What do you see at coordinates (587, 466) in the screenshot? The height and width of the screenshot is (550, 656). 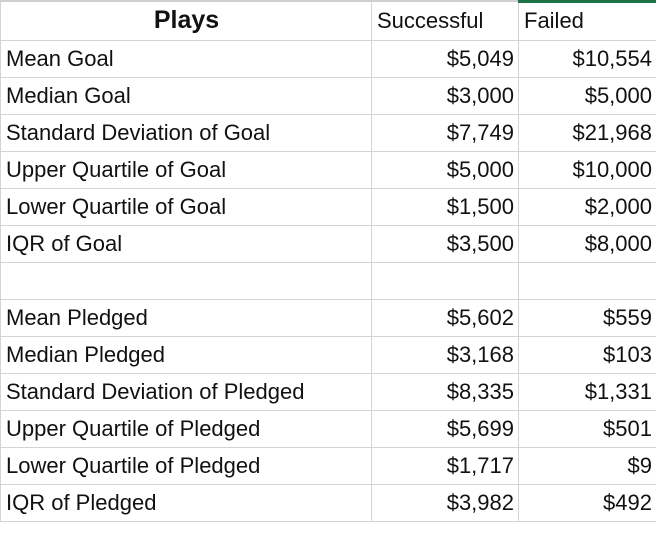 I see `failed-value-cell: $9` at bounding box center [587, 466].